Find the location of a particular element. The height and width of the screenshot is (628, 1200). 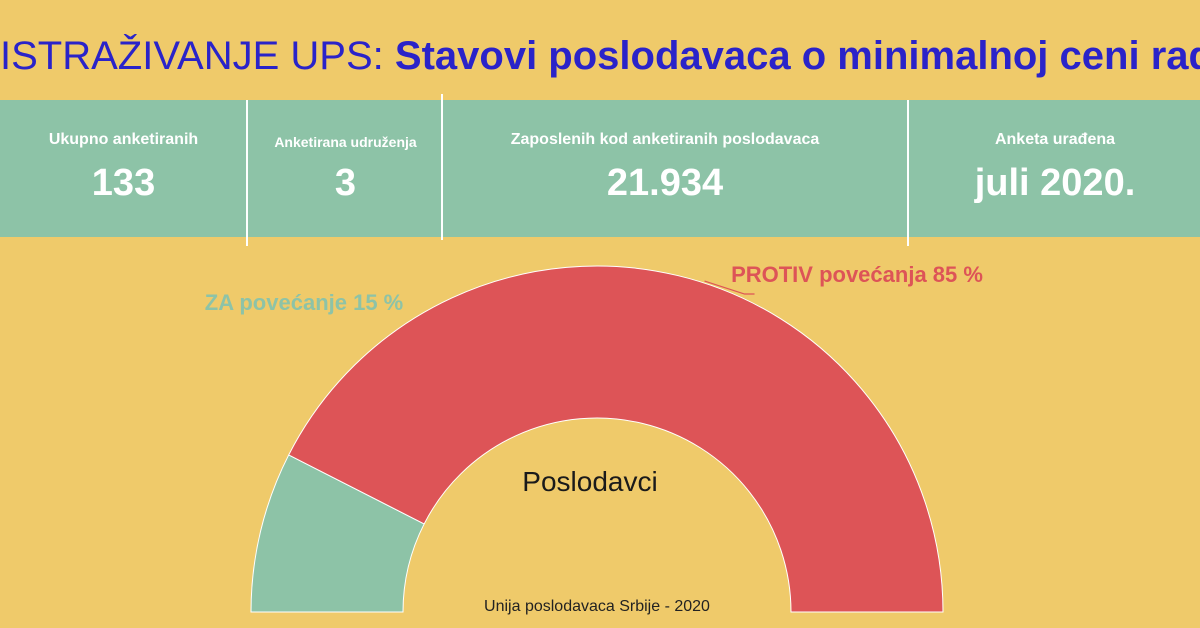

slice-label-protiv: PROTIV povećanja 85 % is located at coordinates (857, 274).